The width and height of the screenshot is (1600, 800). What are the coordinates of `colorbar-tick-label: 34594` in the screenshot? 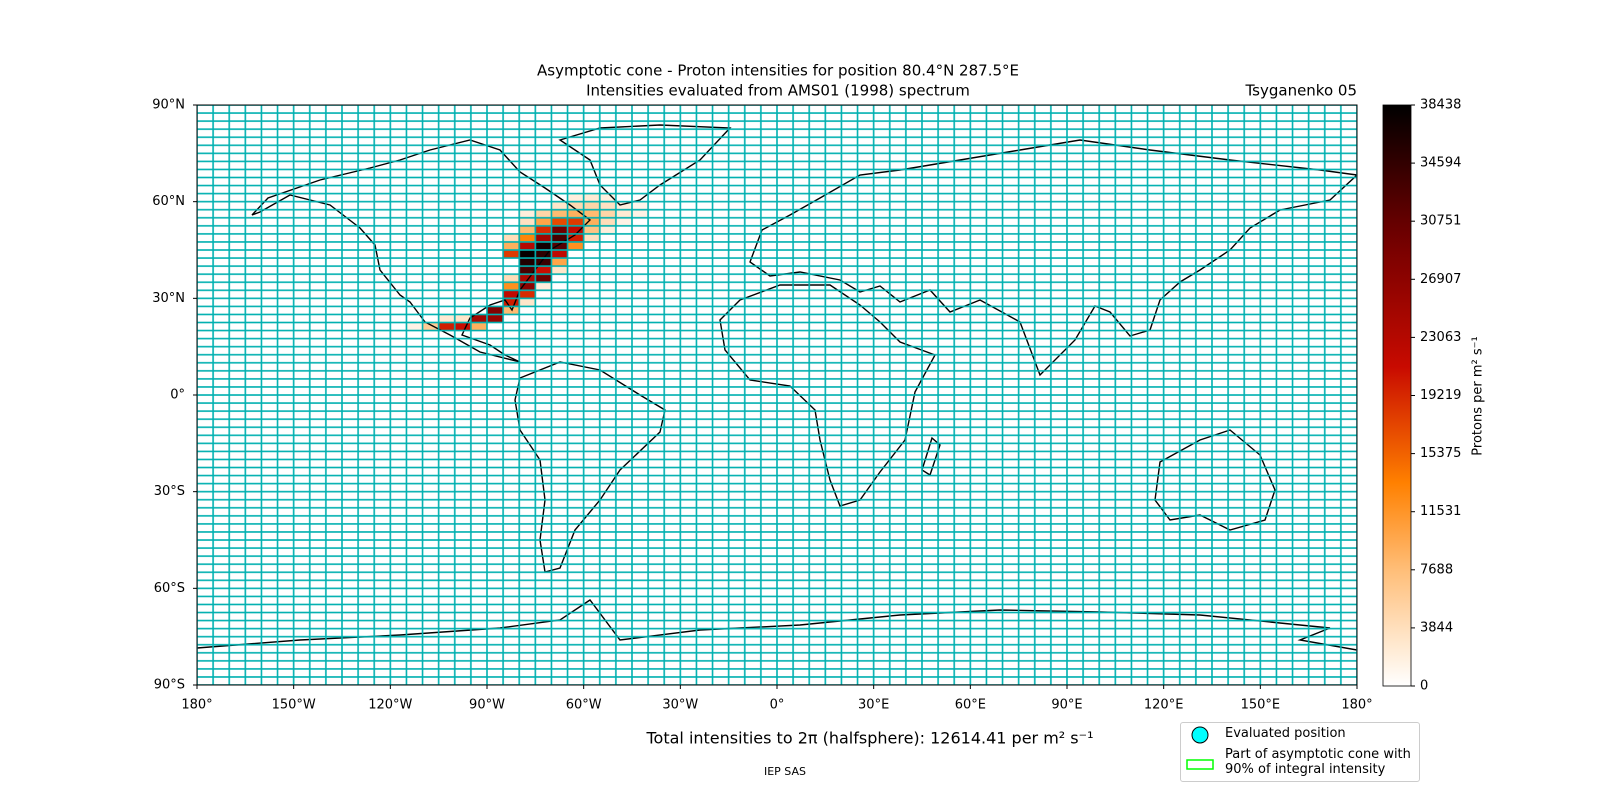 It's located at (1440, 163).